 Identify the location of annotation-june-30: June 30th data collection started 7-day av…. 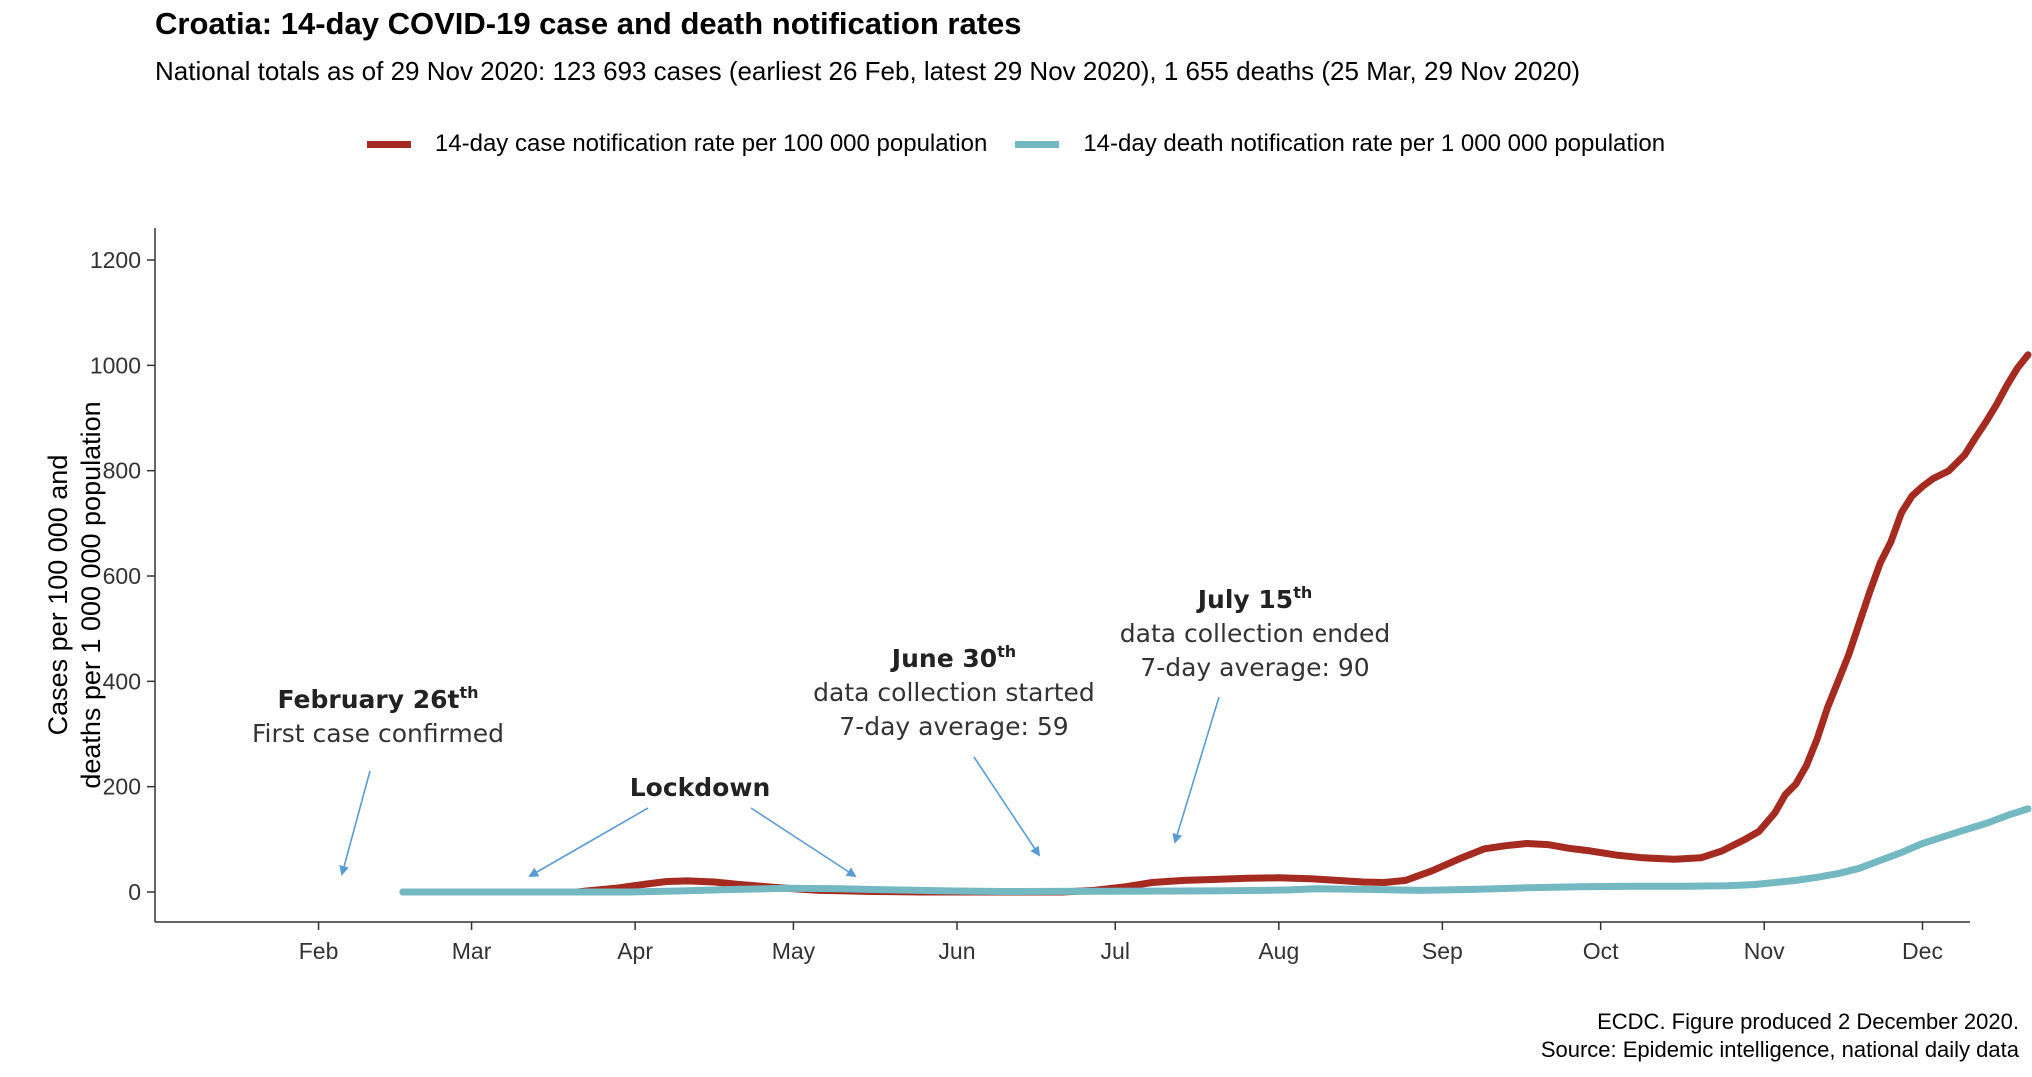
(954, 749).